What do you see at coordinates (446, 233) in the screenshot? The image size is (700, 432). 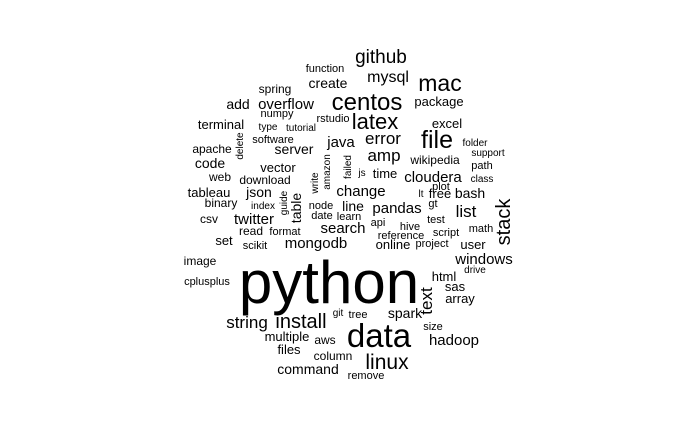 I see `word-script: script` at bounding box center [446, 233].